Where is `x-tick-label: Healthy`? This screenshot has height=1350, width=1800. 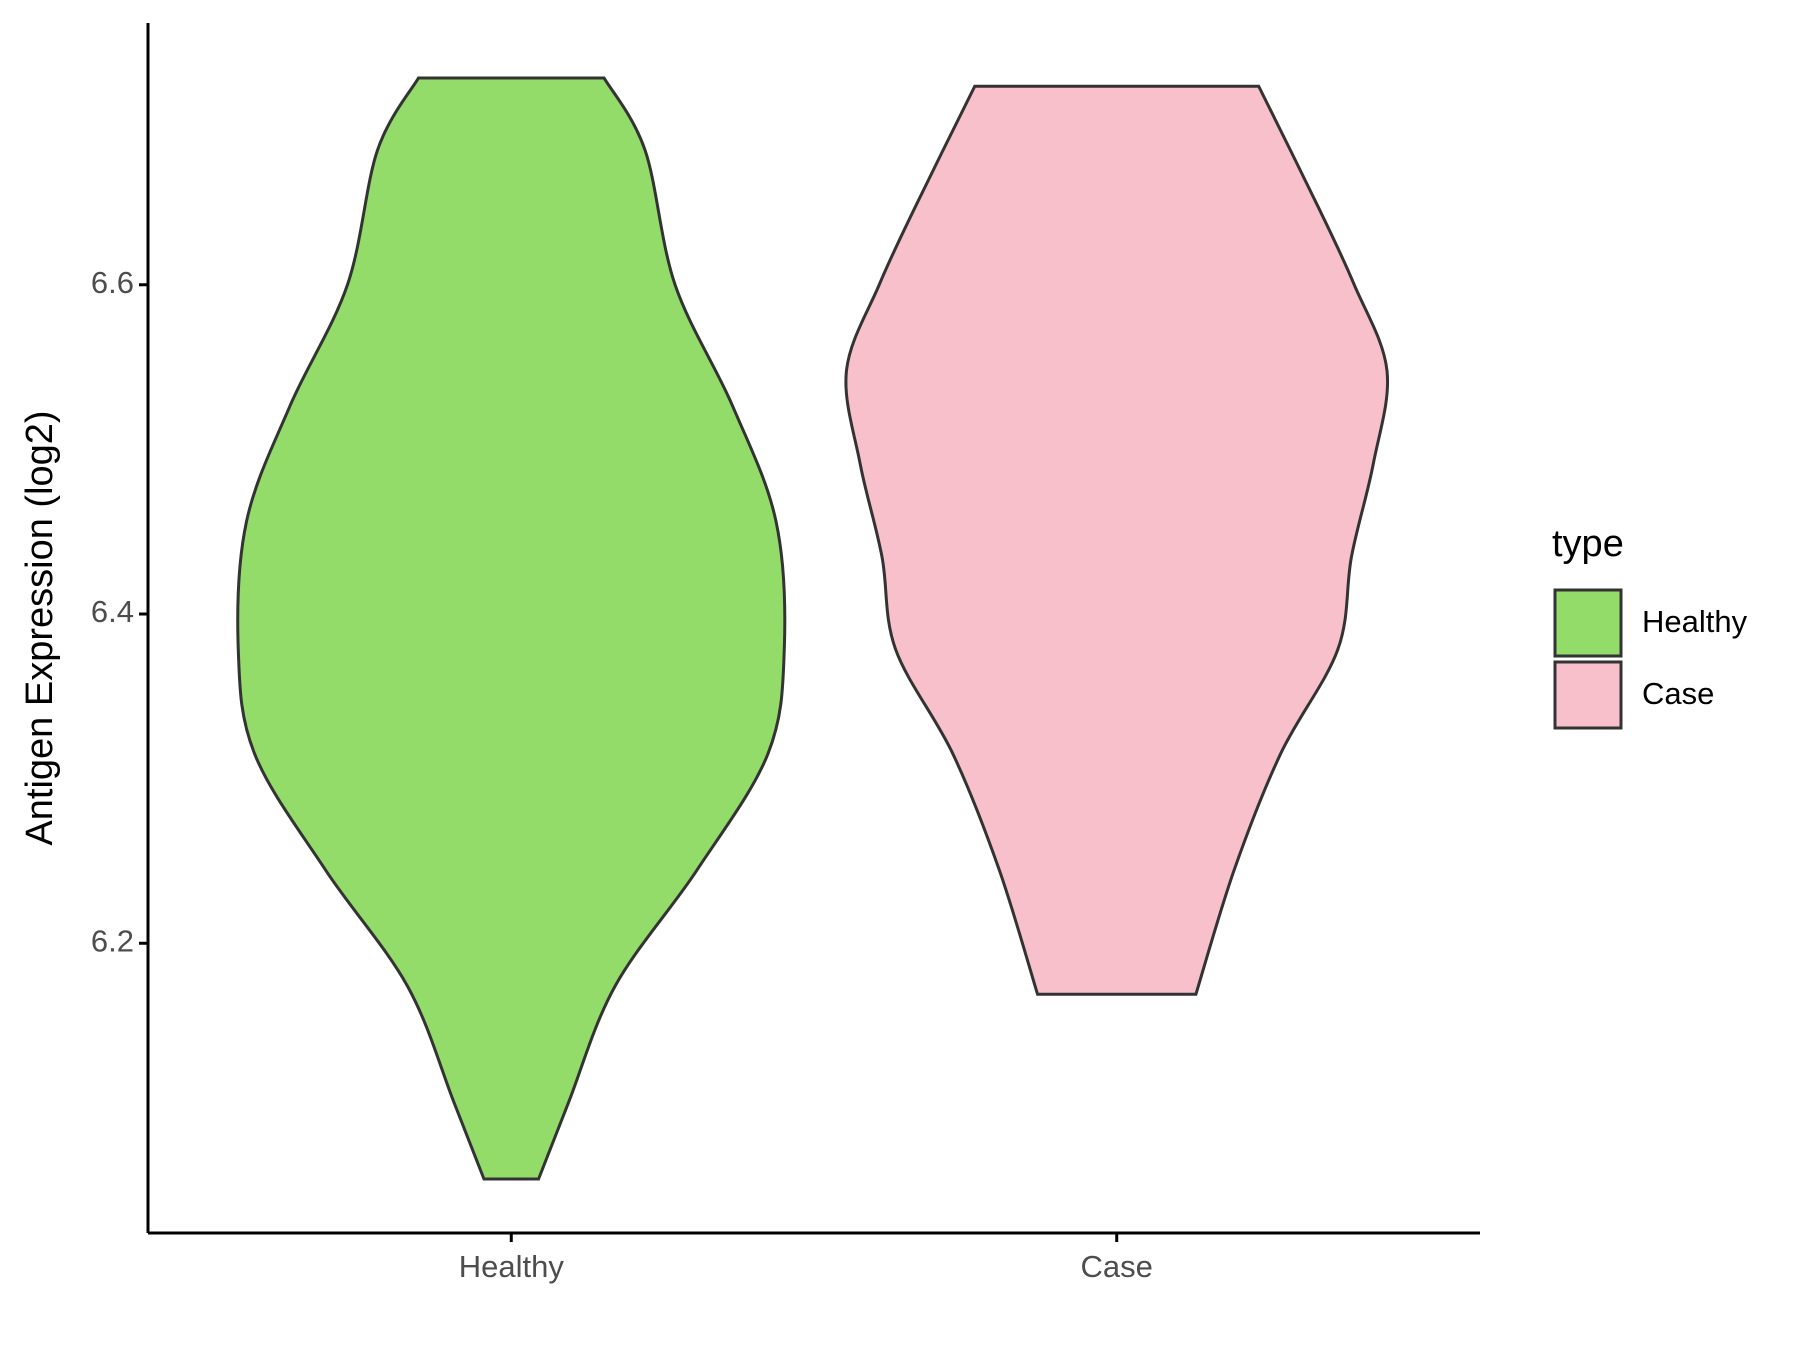
x-tick-label: Healthy is located at coordinates (512, 1266).